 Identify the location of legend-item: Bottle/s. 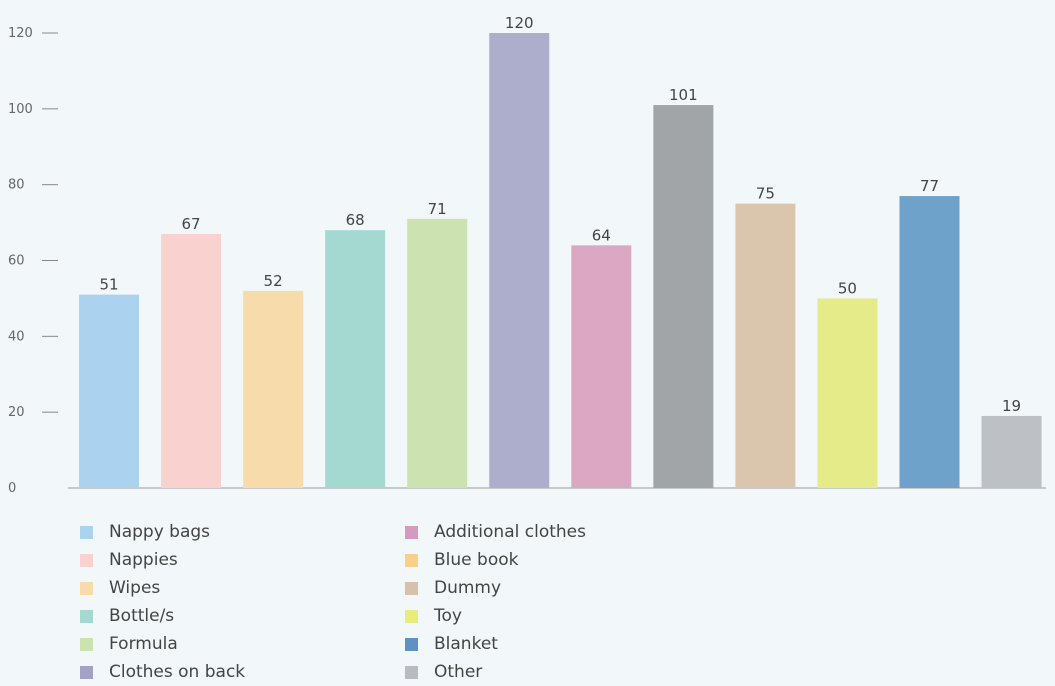
(242, 616).